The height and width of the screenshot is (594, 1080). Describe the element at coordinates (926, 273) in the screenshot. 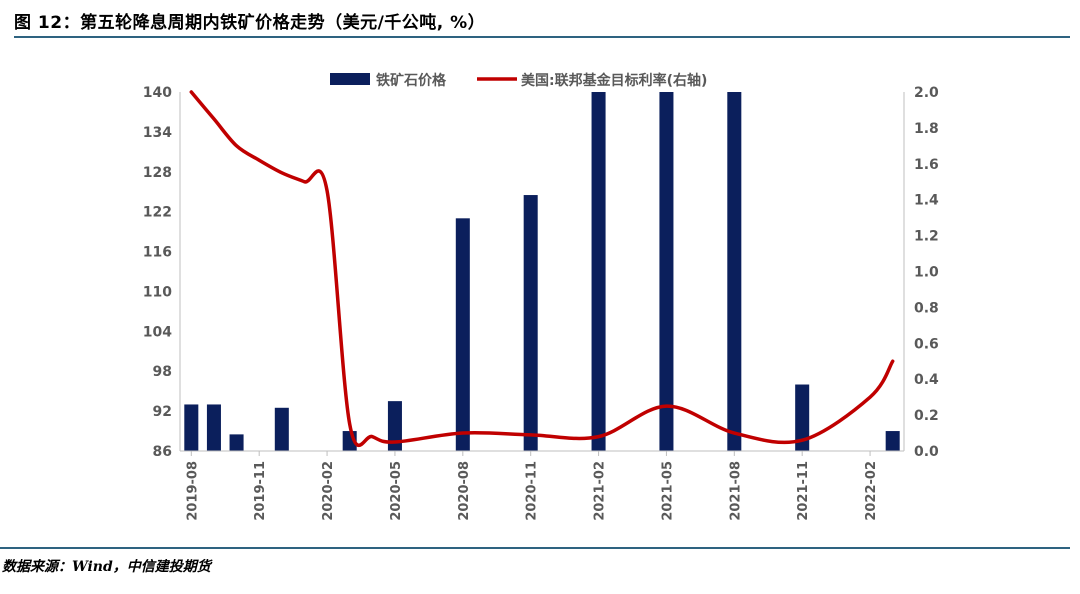

I see `right-tick-label: 1.0` at that location.